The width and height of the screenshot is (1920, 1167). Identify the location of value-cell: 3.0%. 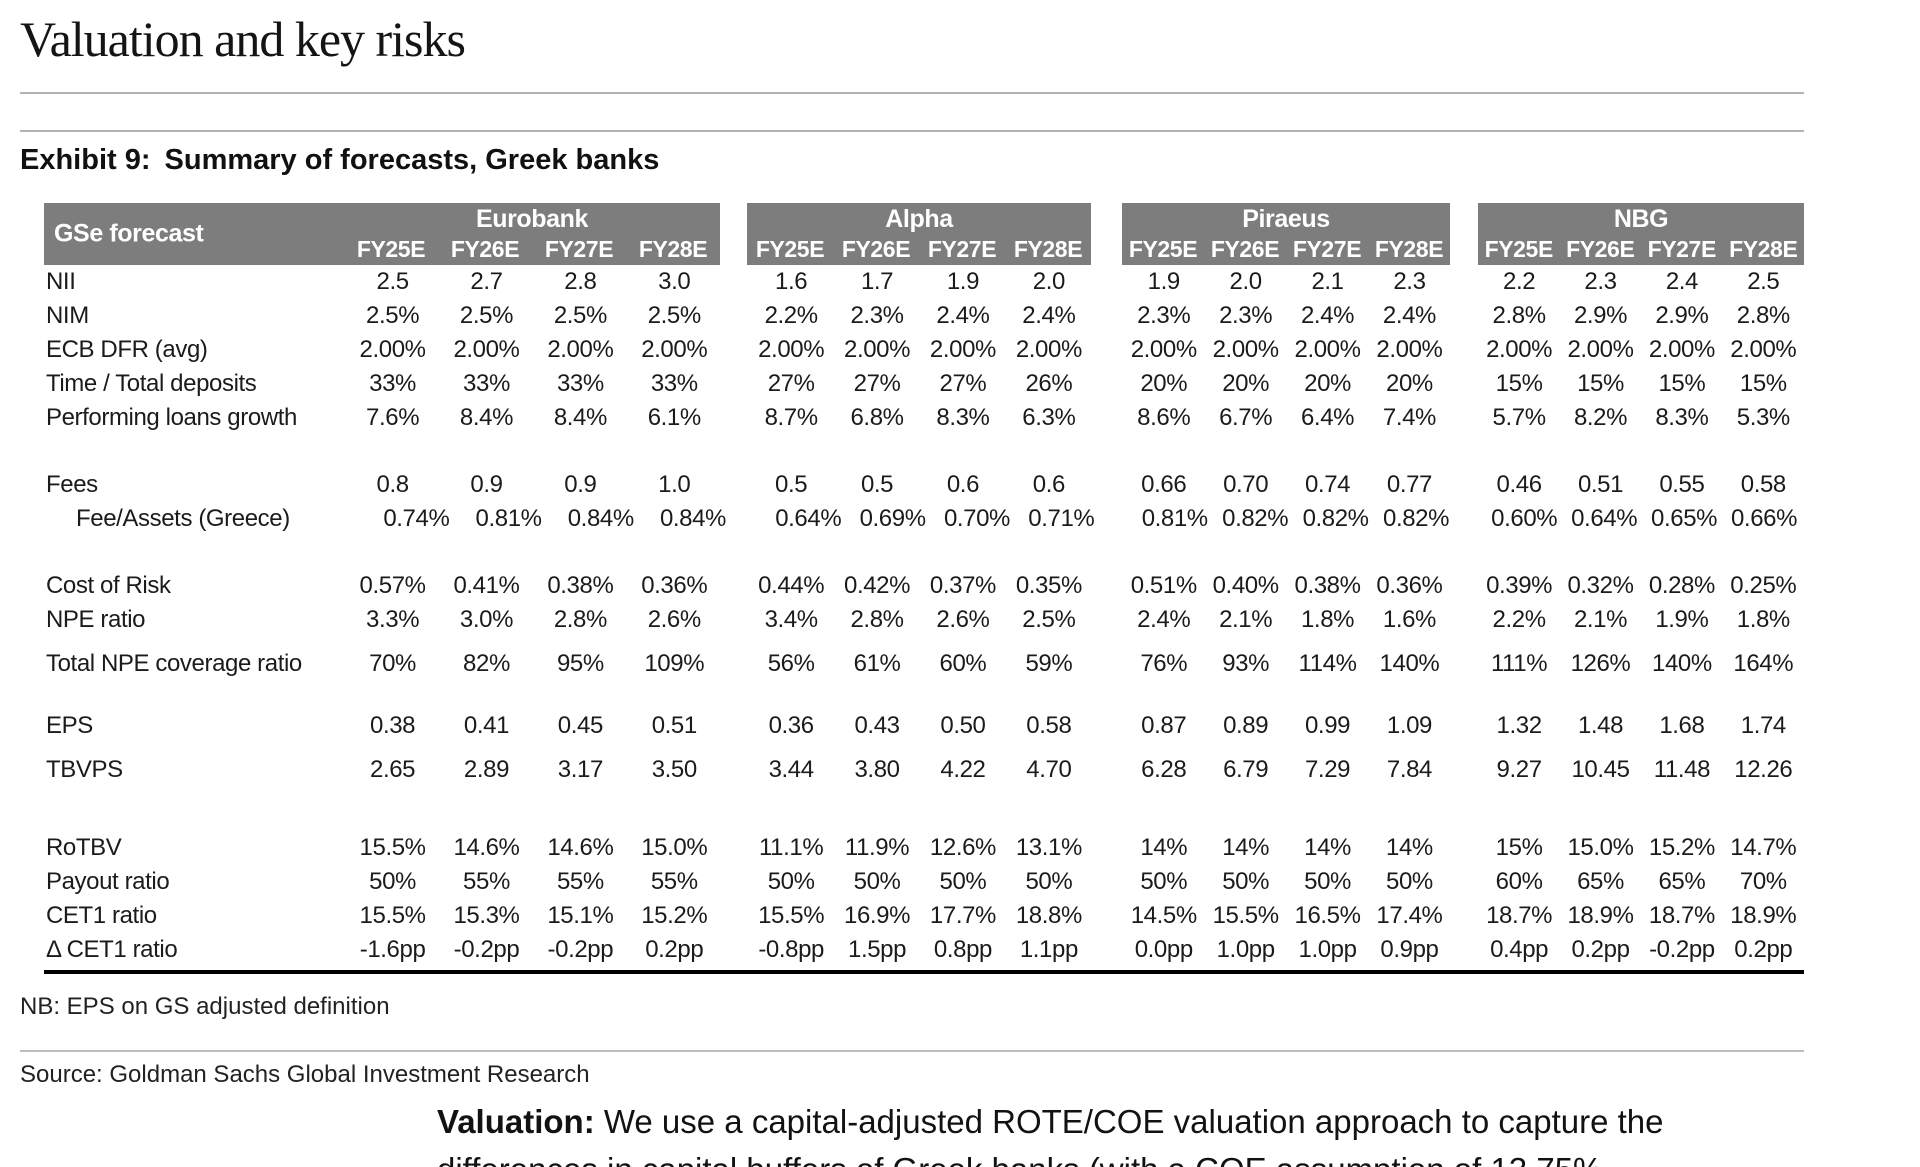
(486, 619).